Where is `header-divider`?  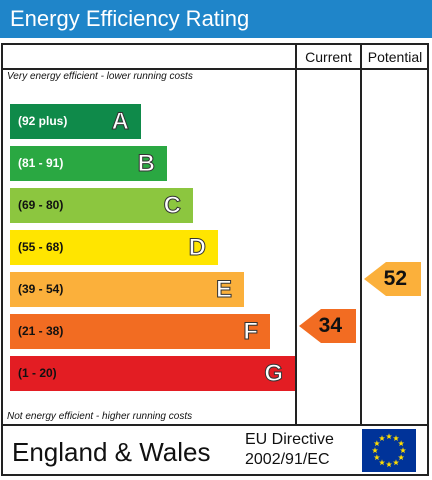 header-divider is located at coordinates (215, 69).